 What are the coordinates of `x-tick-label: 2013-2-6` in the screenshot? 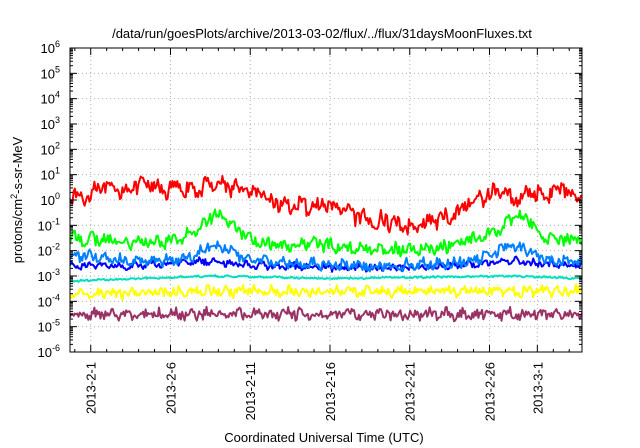 It's located at (170, 388).